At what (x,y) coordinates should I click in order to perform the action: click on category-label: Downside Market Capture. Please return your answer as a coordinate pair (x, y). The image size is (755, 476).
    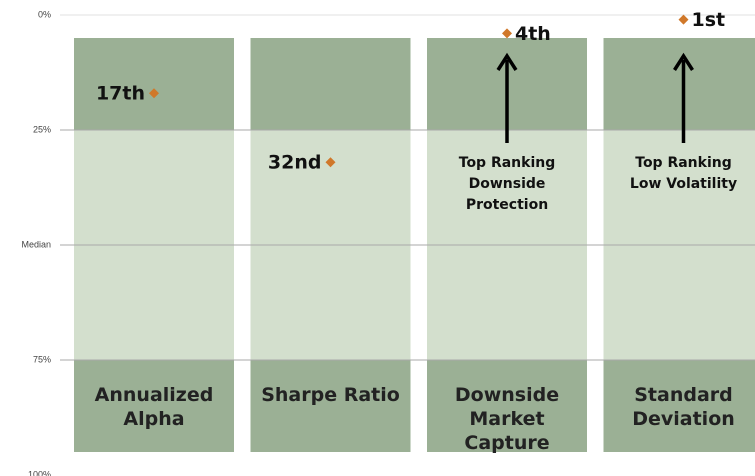
    Looking at the image, I should click on (507, 419).